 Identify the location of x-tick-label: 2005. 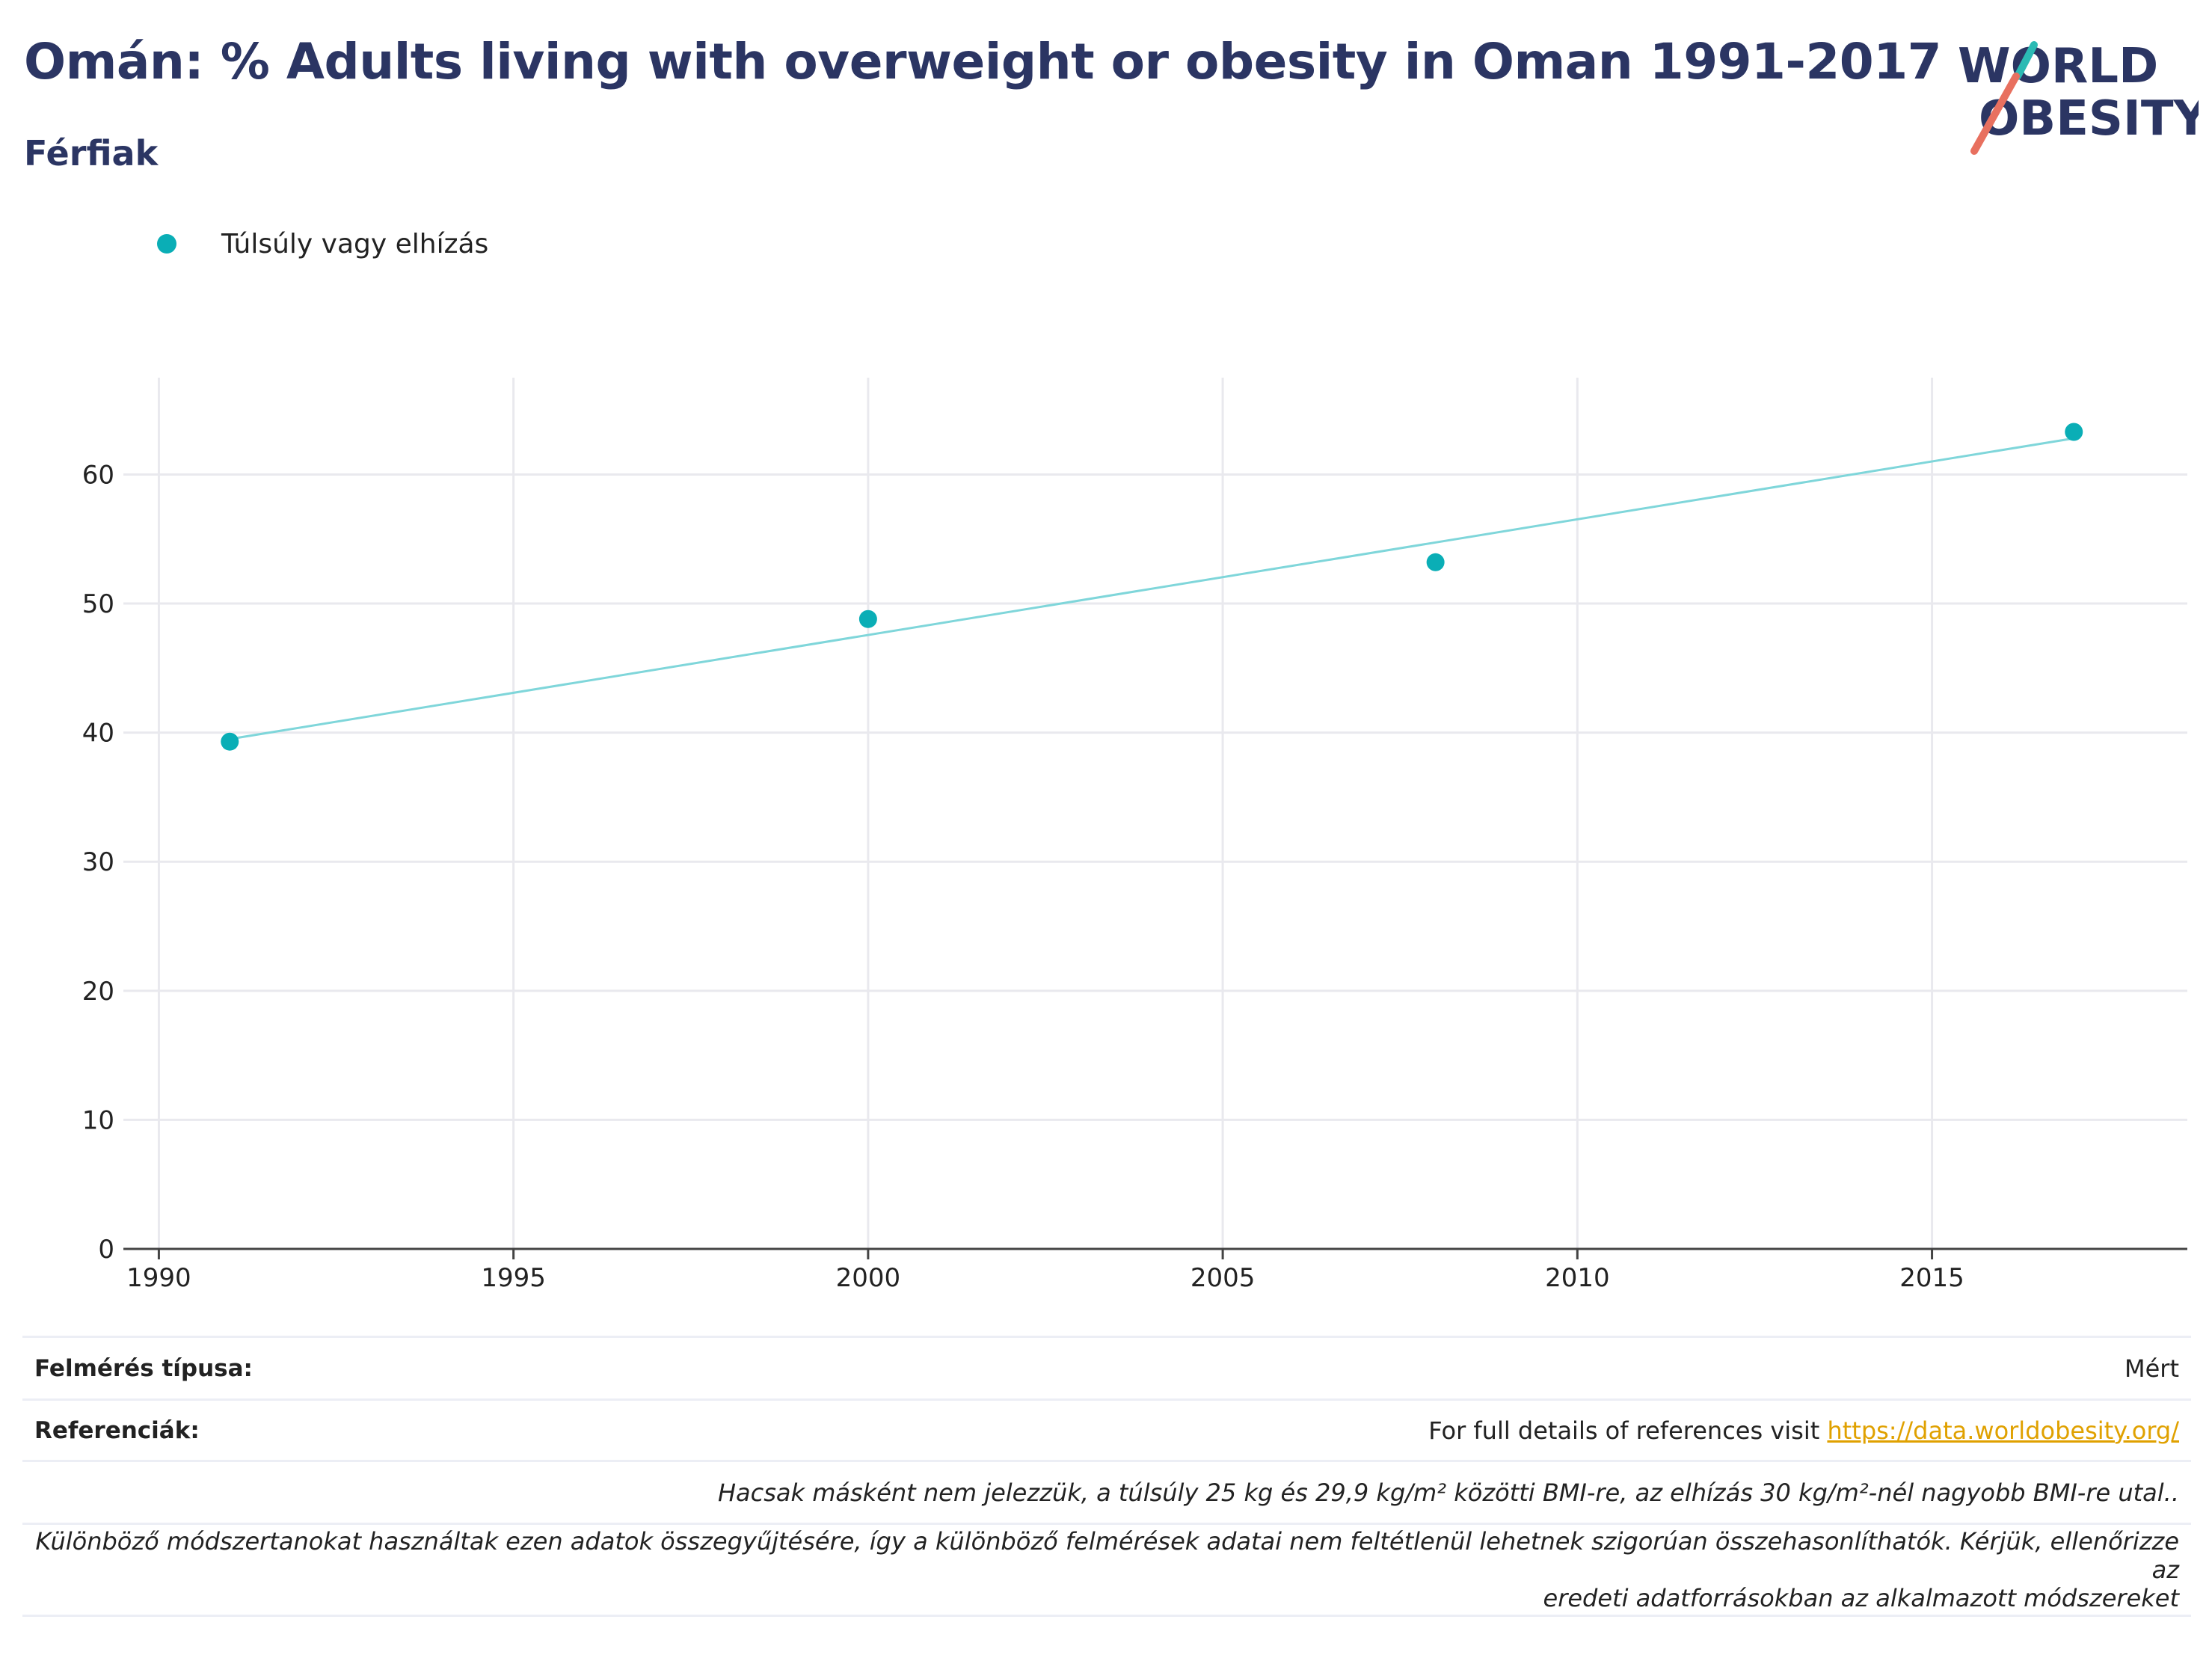
(1223, 1278).